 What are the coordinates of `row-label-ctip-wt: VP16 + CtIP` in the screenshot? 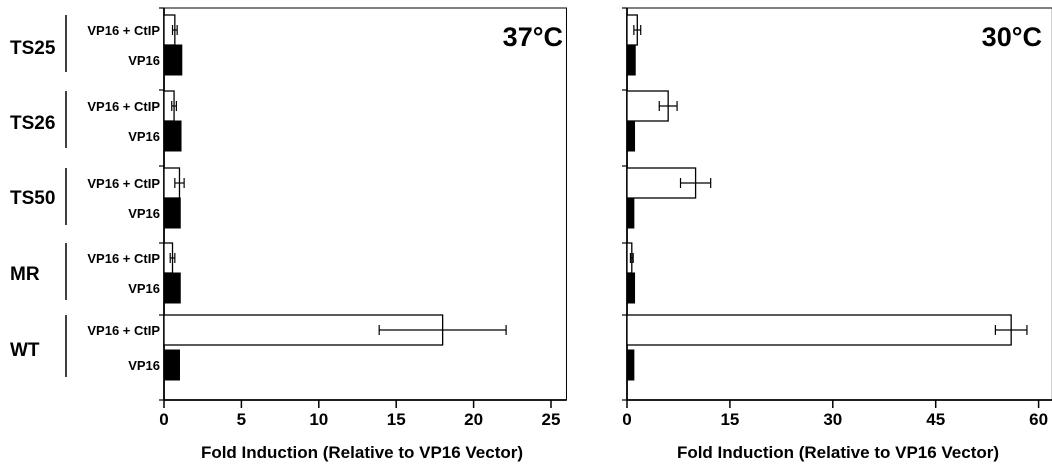 It's located at (123, 330).